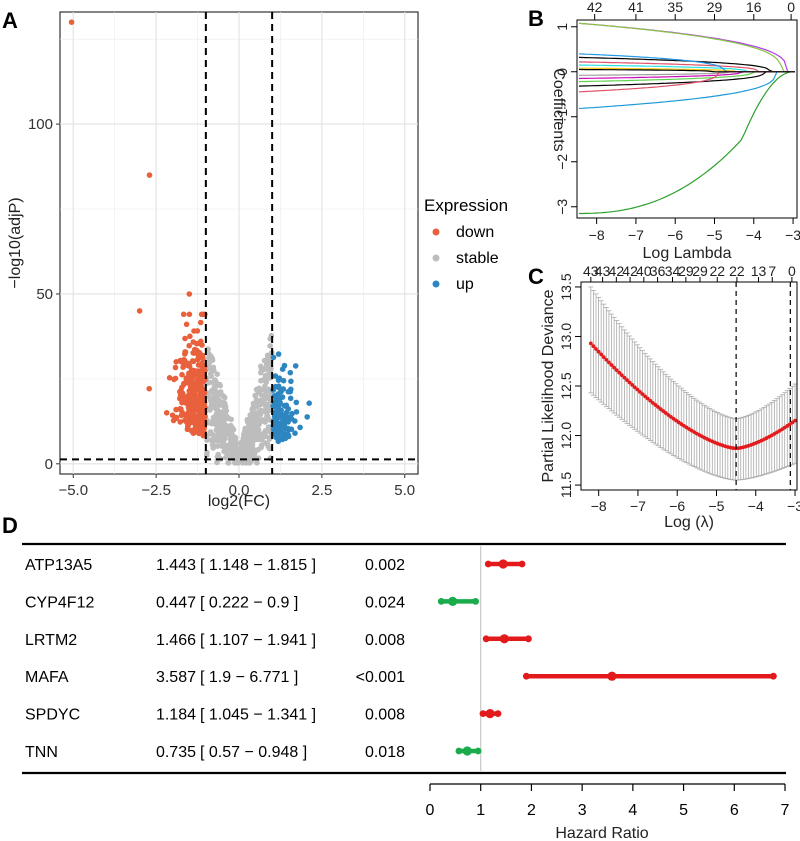 The width and height of the screenshot is (800, 841). I want to click on coefficient-path-s4, so click(686, 90).